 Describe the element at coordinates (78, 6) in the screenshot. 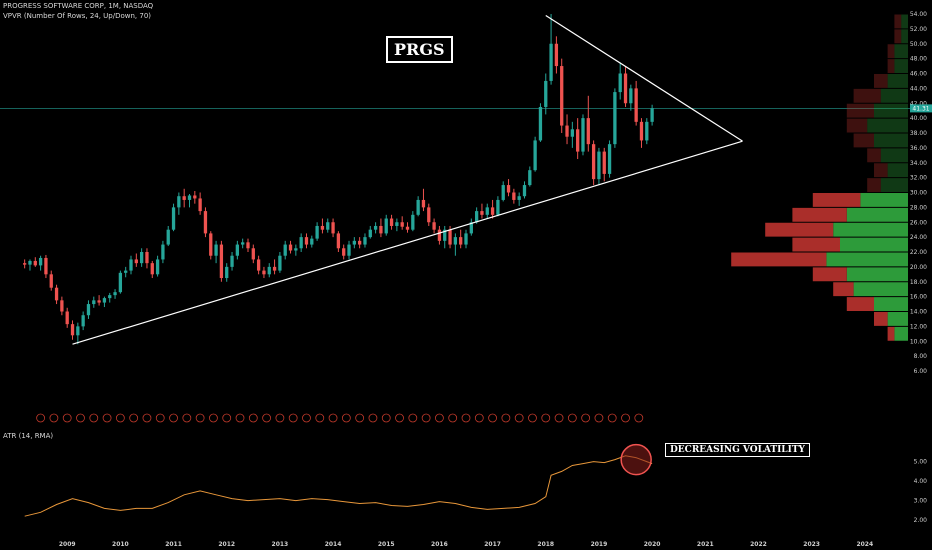

I see `symbol-line: PROGRESS SOFTWARE CORP, 1M, NASDAQ` at that location.